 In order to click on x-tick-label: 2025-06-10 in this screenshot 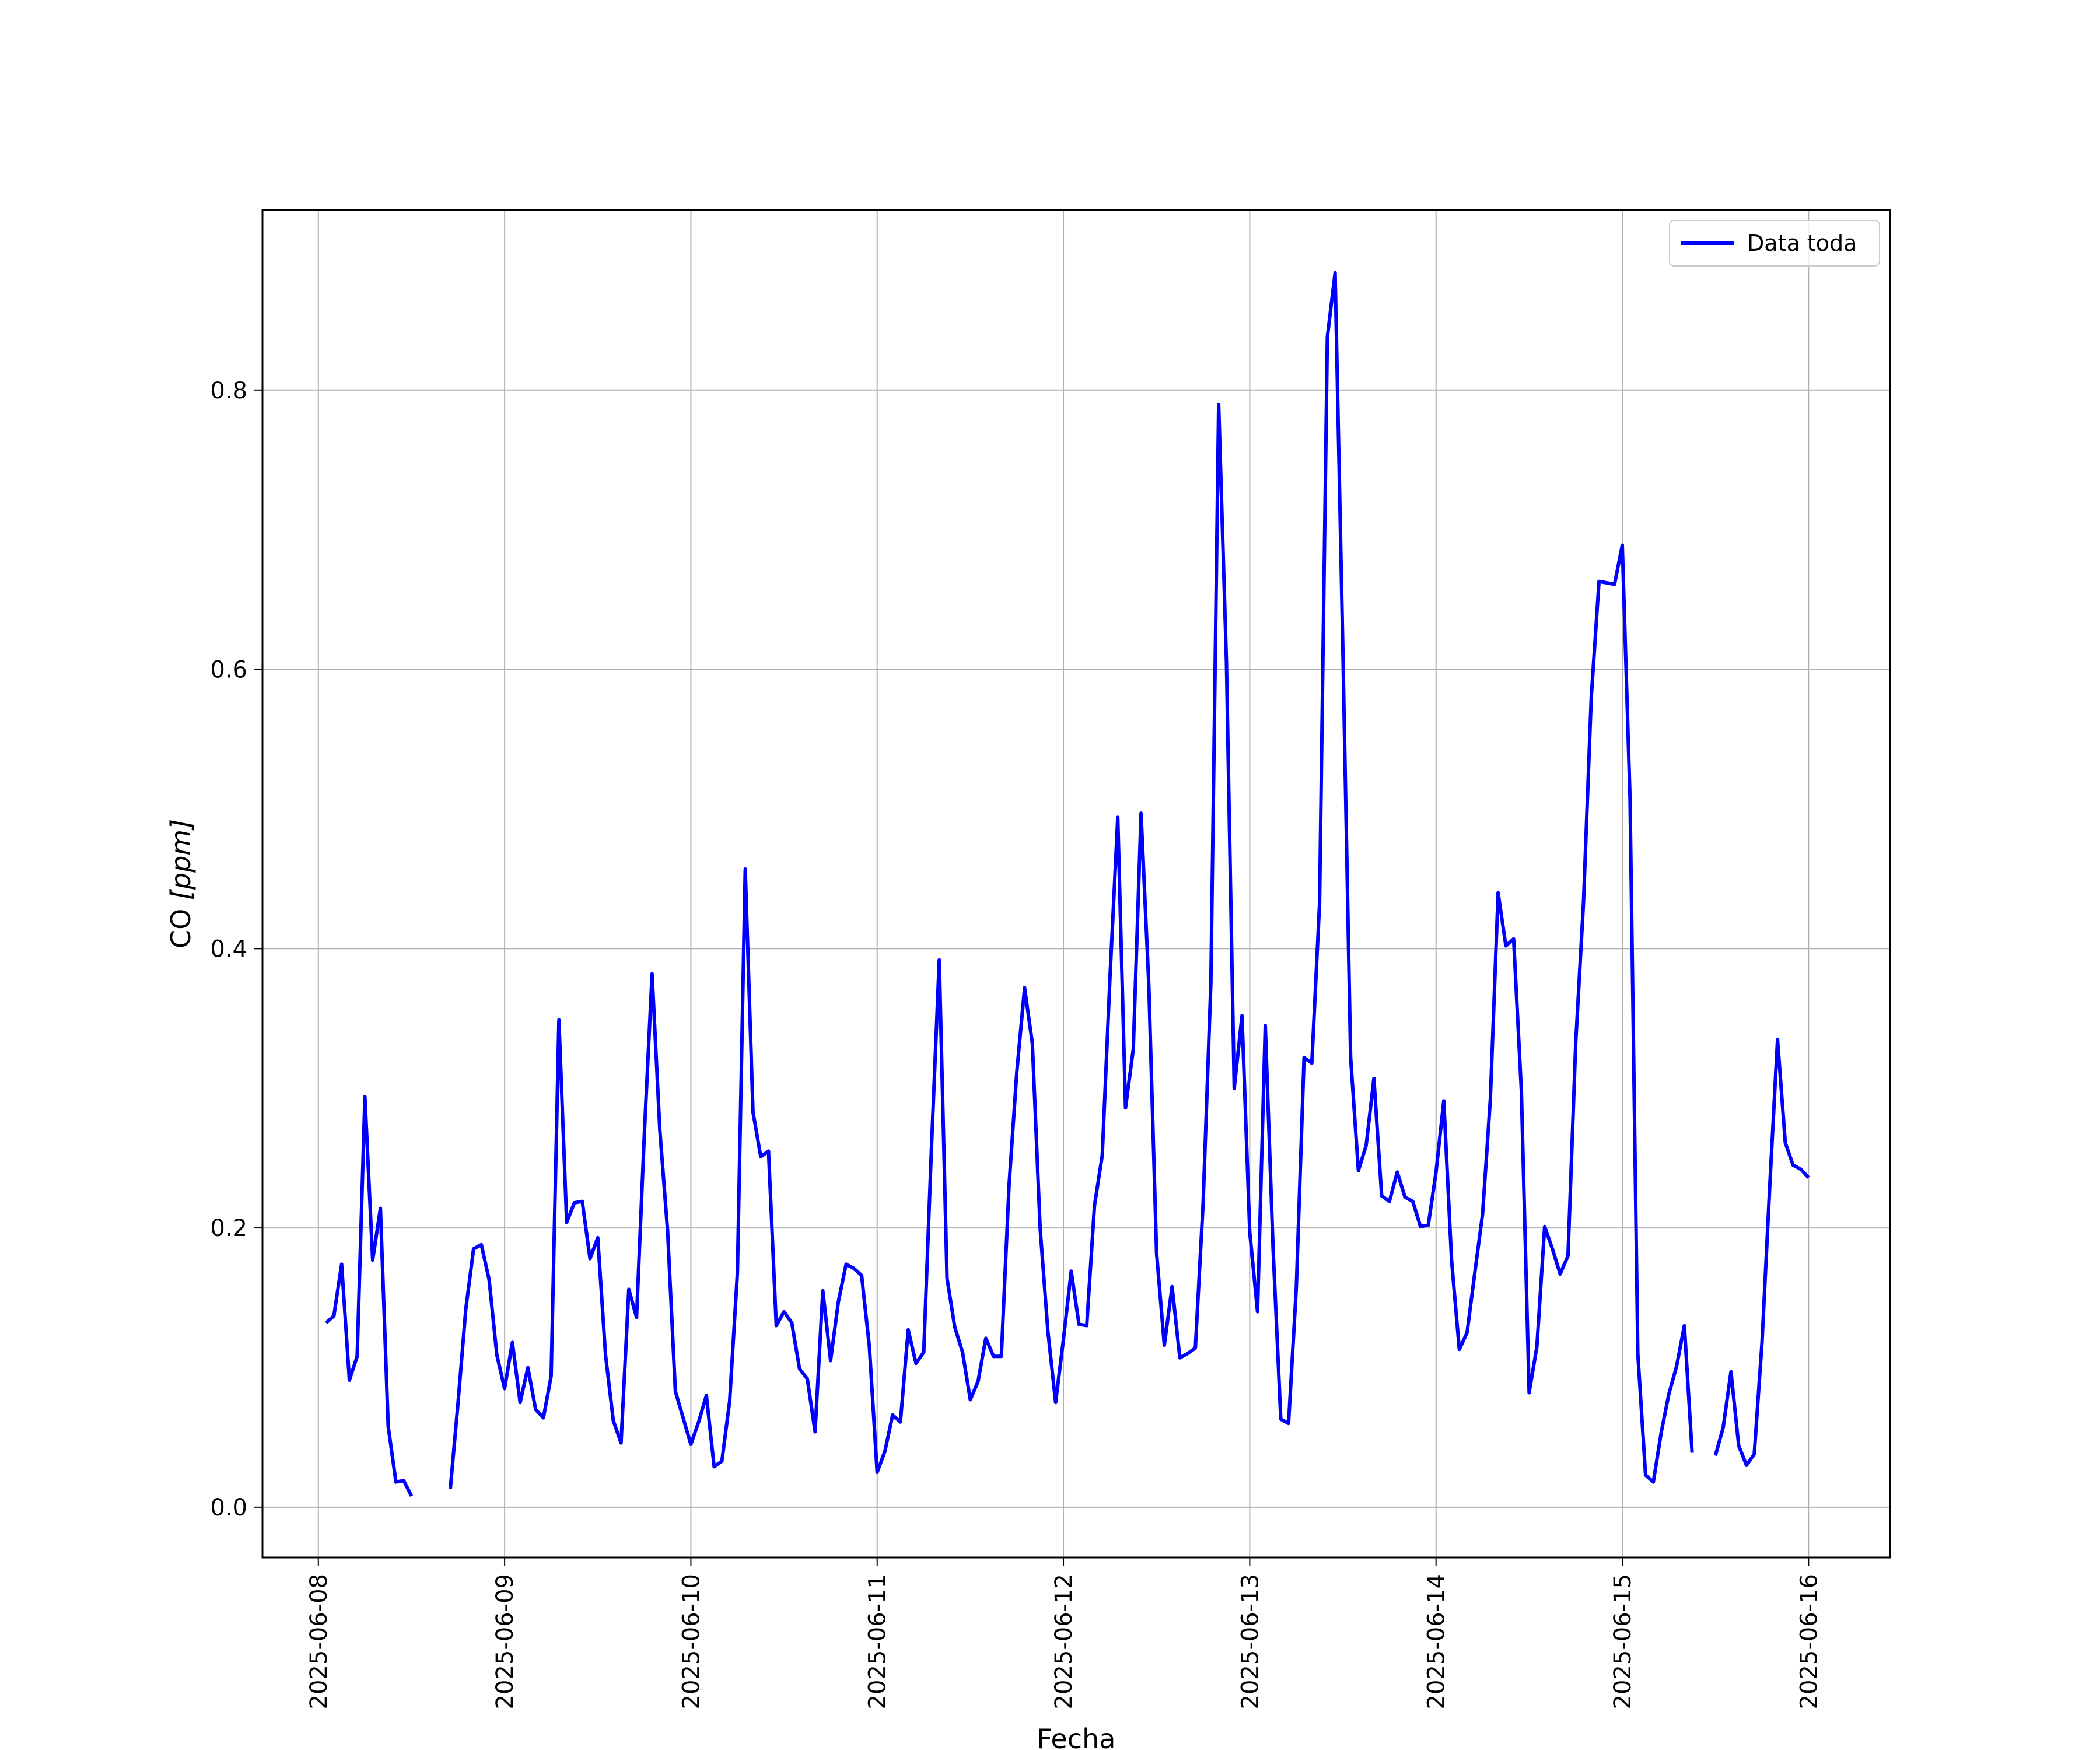, I will do `click(691, 1641)`.